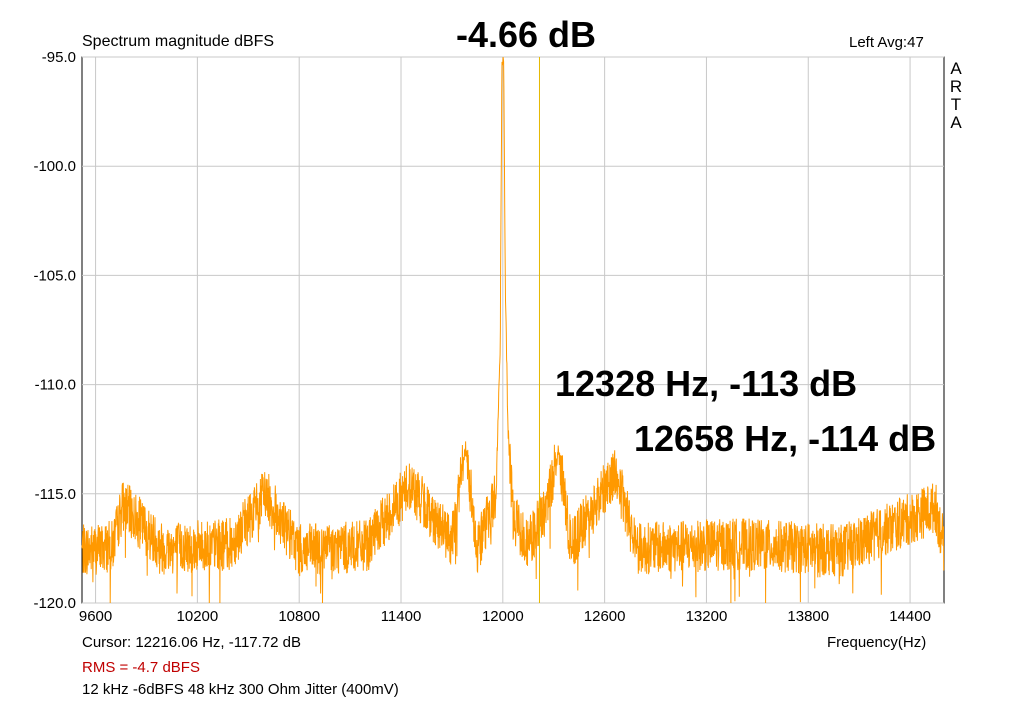 Image resolution: width=1024 pixels, height=705 pixels. What do you see at coordinates (95, 616) in the screenshot?
I see `x-tick-label: 9600` at bounding box center [95, 616].